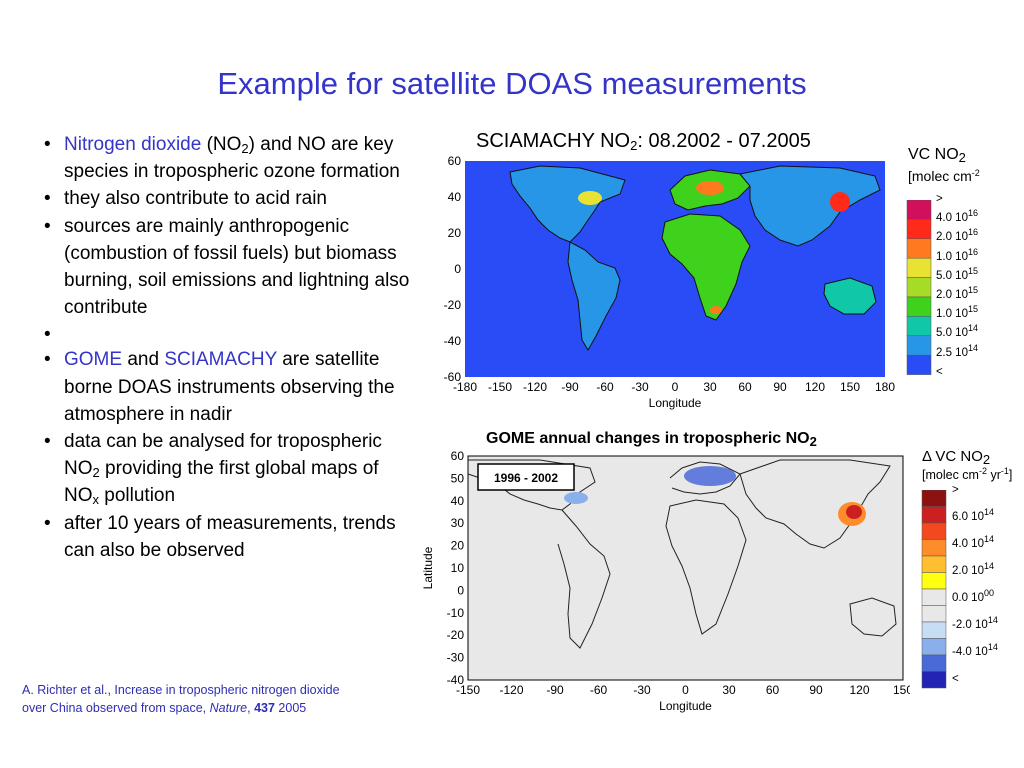  What do you see at coordinates (221, 482) in the screenshot?
I see `bullet-text: providing the first global maps of NO` at bounding box center [221, 482].